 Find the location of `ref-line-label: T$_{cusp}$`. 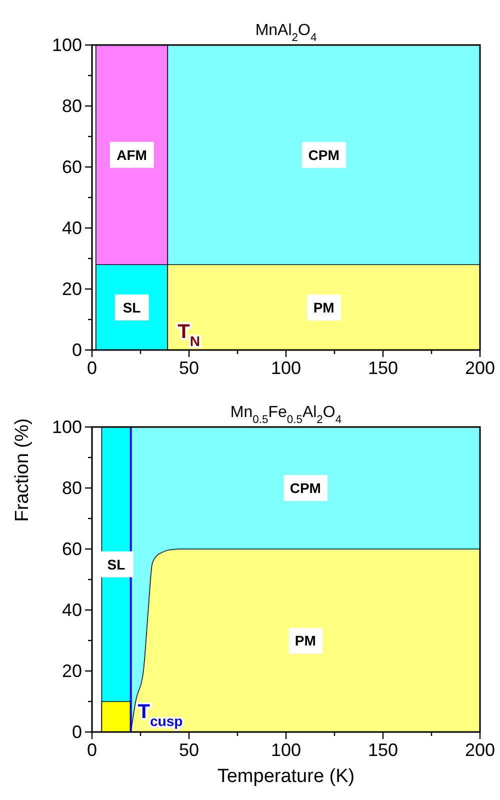

ref-line-label: T$_{cusp}$ is located at coordinates (160, 715).